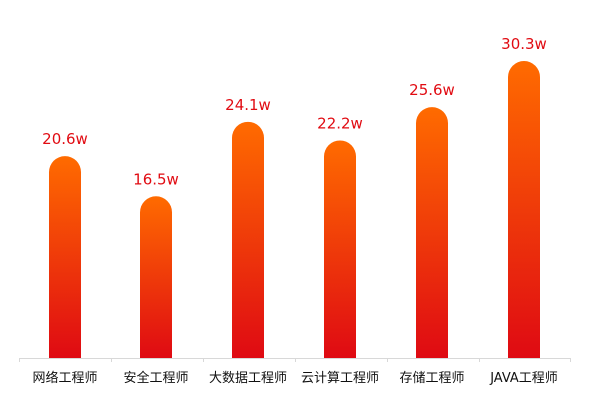  What do you see at coordinates (432, 90) in the screenshot?
I see `data-label: 25.6w` at bounding box center [432, 90].